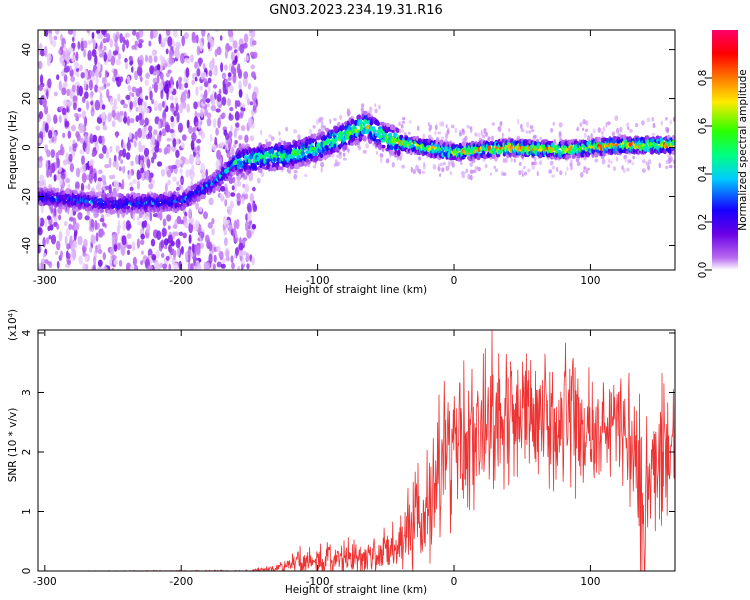 Image resolution: width=750 pixels, height=600 pixels. I want to click on y-tick-label: 3, so click(27, 392).